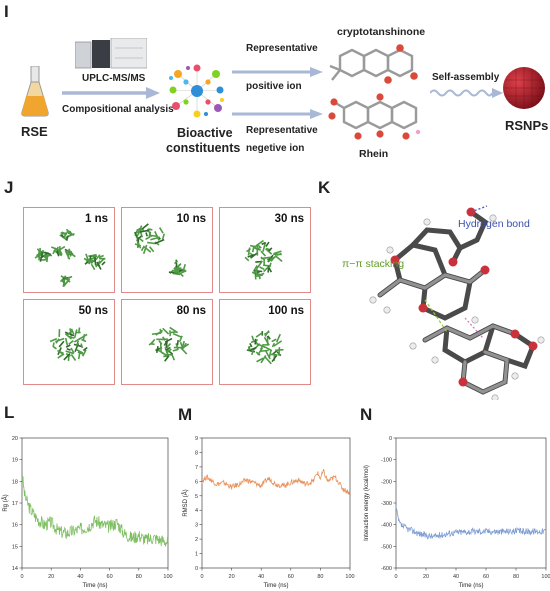  Describe the element at coordinates (15, 569) in the screenshot. I see `y-tick-label: 14` at that location.